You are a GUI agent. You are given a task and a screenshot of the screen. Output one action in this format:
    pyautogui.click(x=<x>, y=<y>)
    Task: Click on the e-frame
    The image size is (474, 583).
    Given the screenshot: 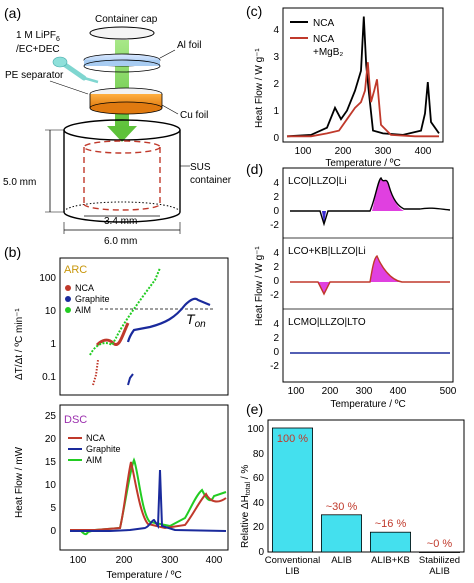 What is the action you would take?
    pyautogui.click(x=366, y=486)
    